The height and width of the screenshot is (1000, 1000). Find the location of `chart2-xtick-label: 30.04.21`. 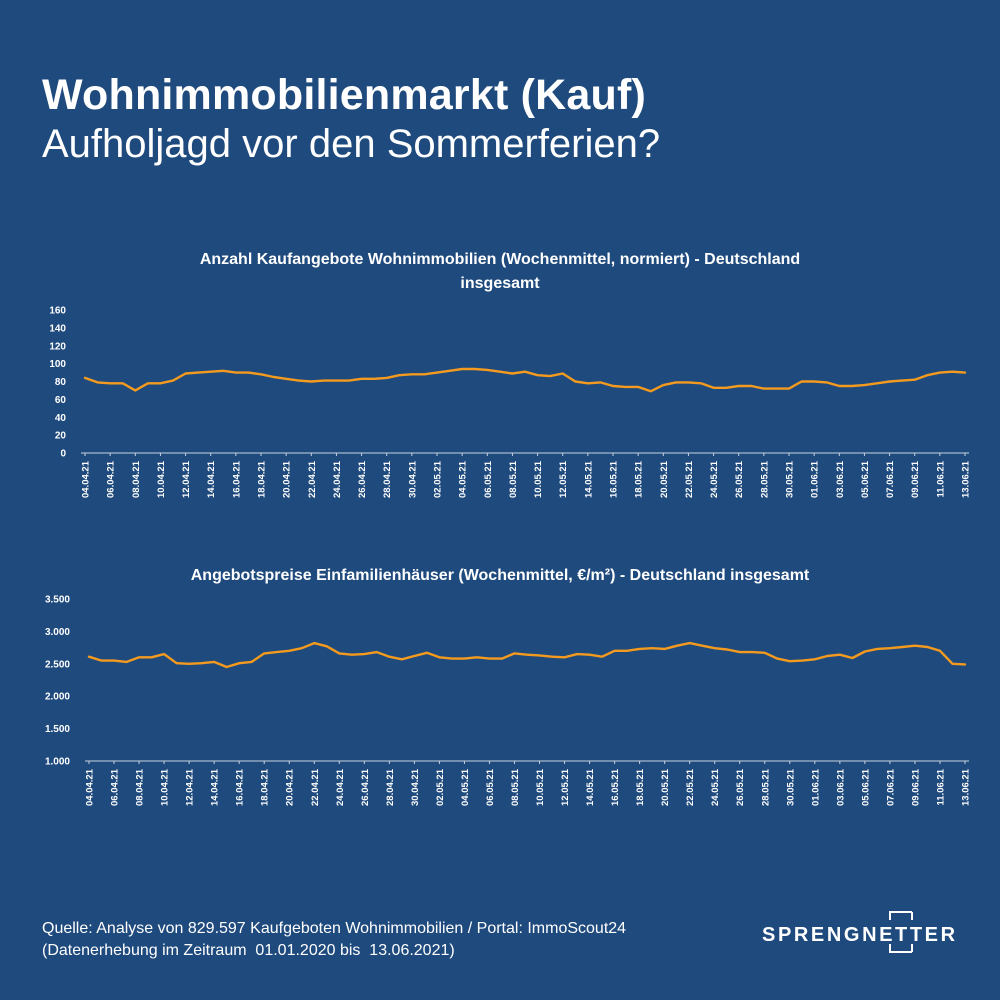

chart2-xtick-label: 30.04.21 is located at coordinates (415, 787).